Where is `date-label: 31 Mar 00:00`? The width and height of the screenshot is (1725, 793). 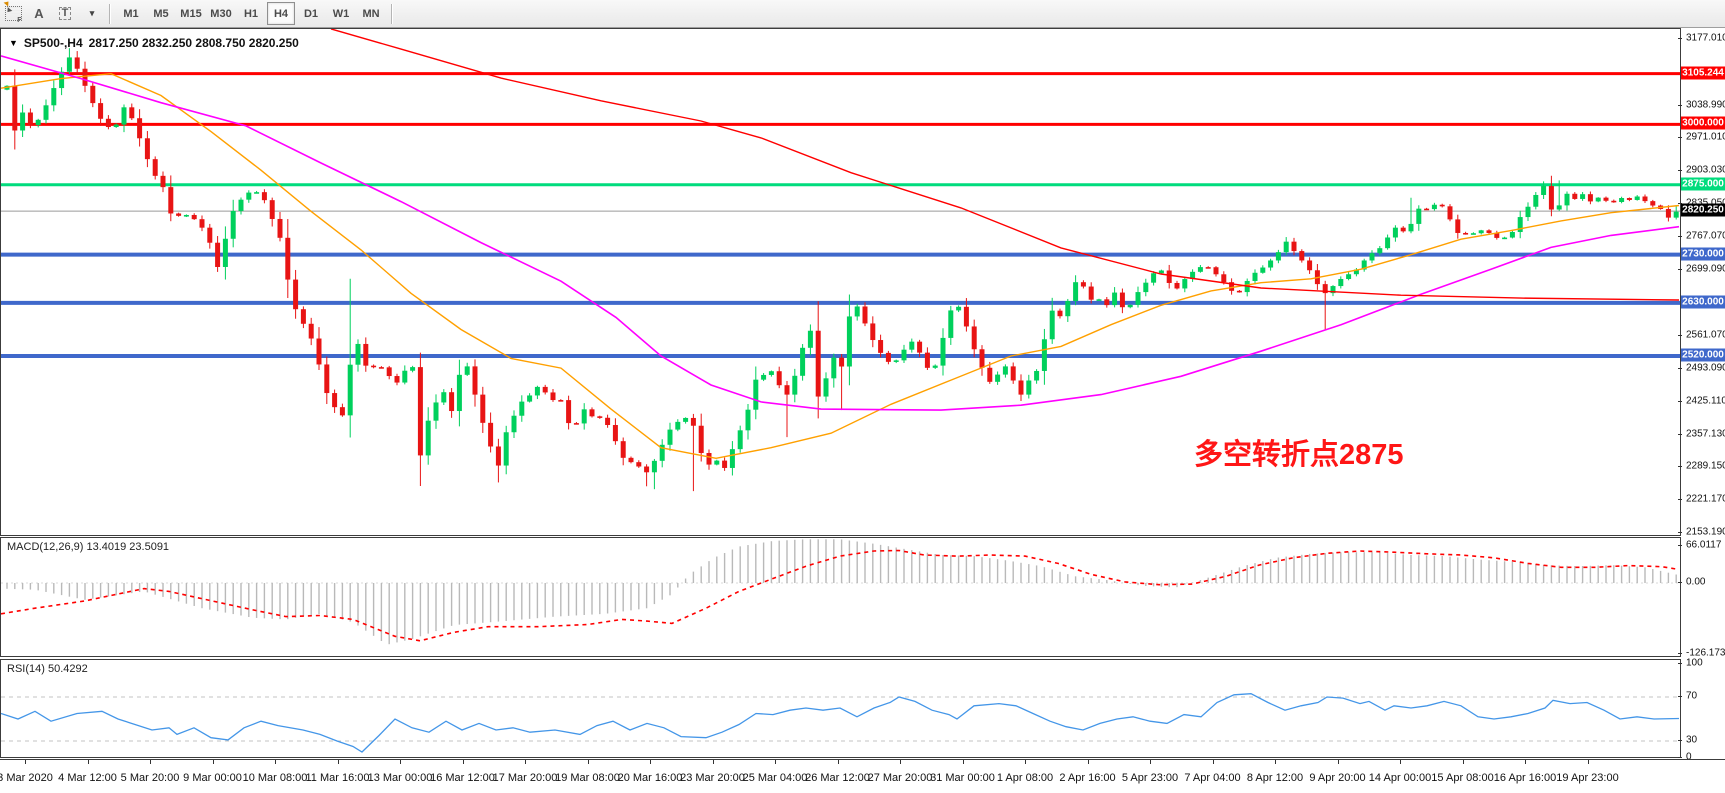
date-label: 31 Mar 00:00 is located at coordinates (962, 778).